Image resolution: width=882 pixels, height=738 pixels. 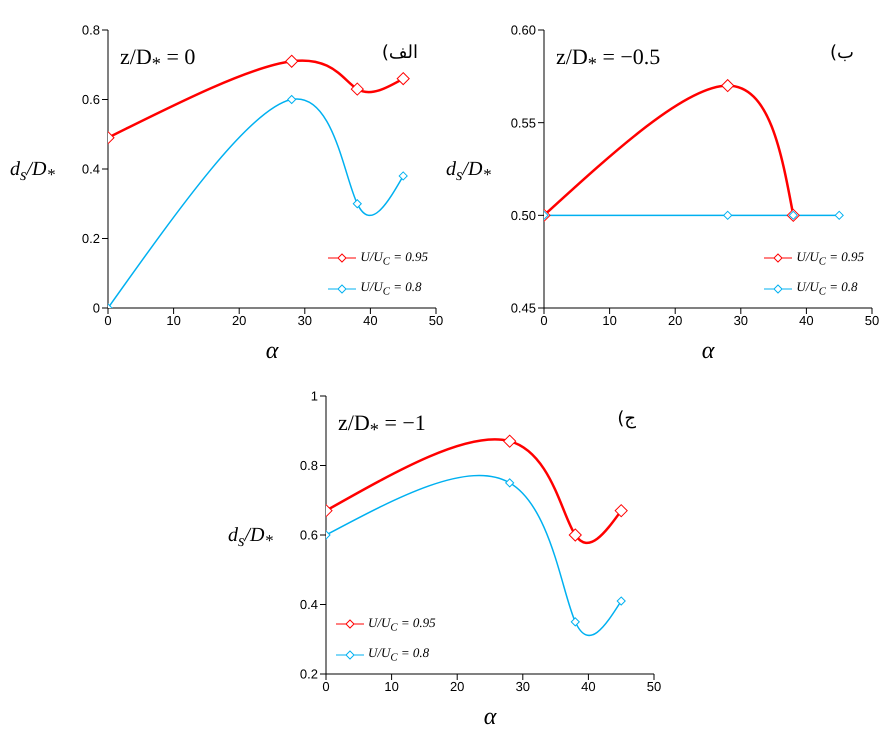 What do you see at coordinates (523, 122) in the screenshot?
I see `y-tick-label: 0.55` at bounding box center [523, 122].